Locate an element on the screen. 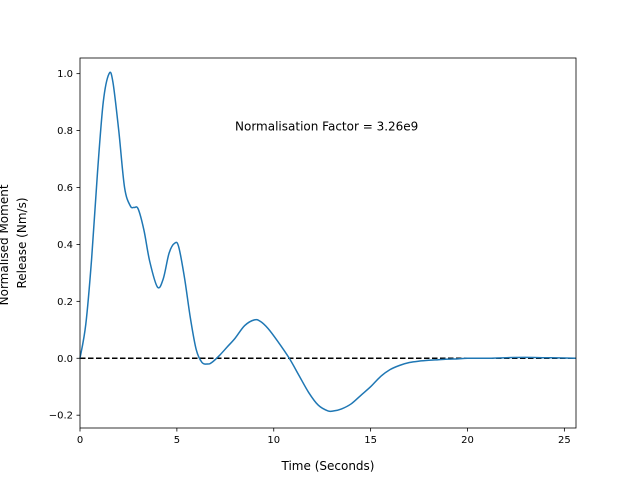  x-tick-label-5: 25 is located at coordinates (564, 440).